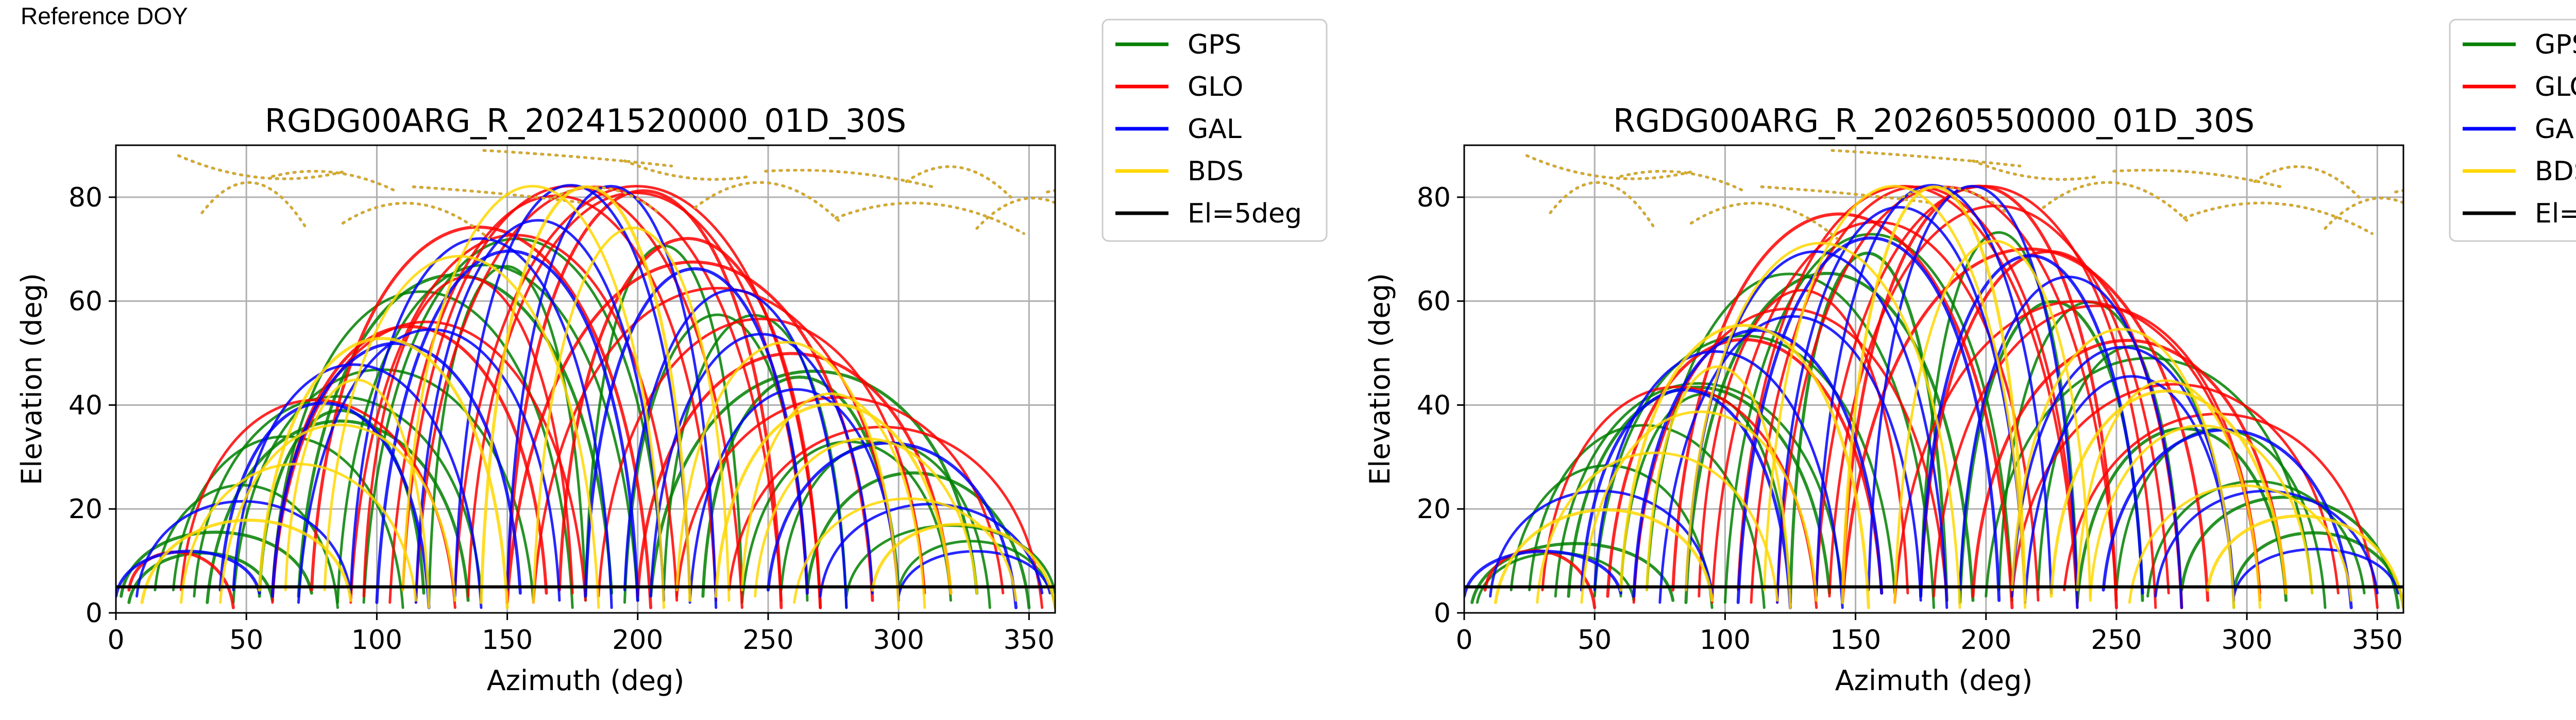 This screenshot has width=2576, height=720. Describe the element at coordinates (1934, 121) in the screenshot. I see `chart-title: RGDG00ARG_R_20260550000_01D_30S` at that location.